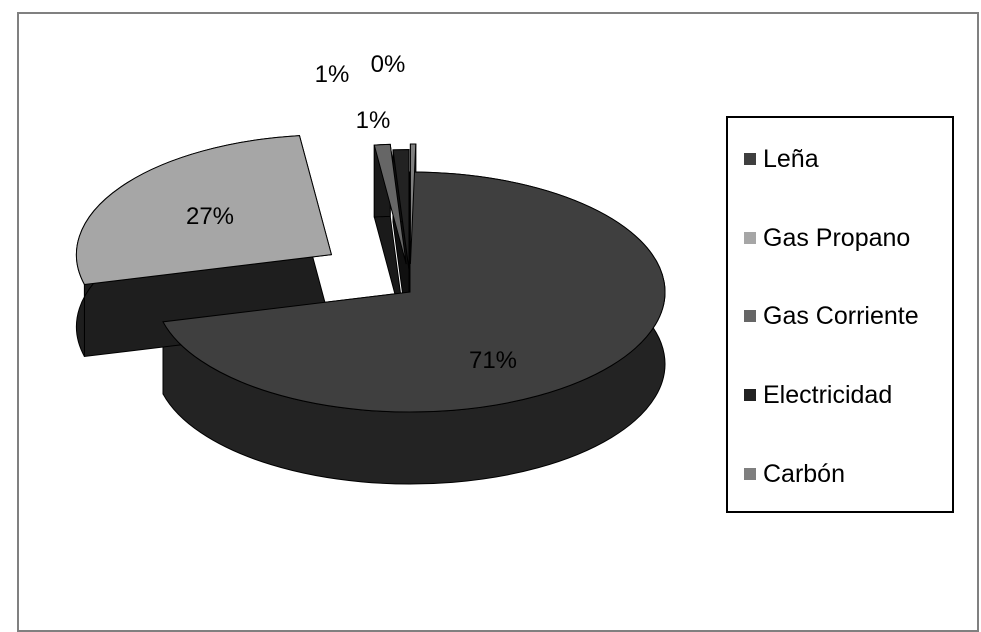  I want to click on legend-item-gas-propano: Gas Propano, so click(827, 238).